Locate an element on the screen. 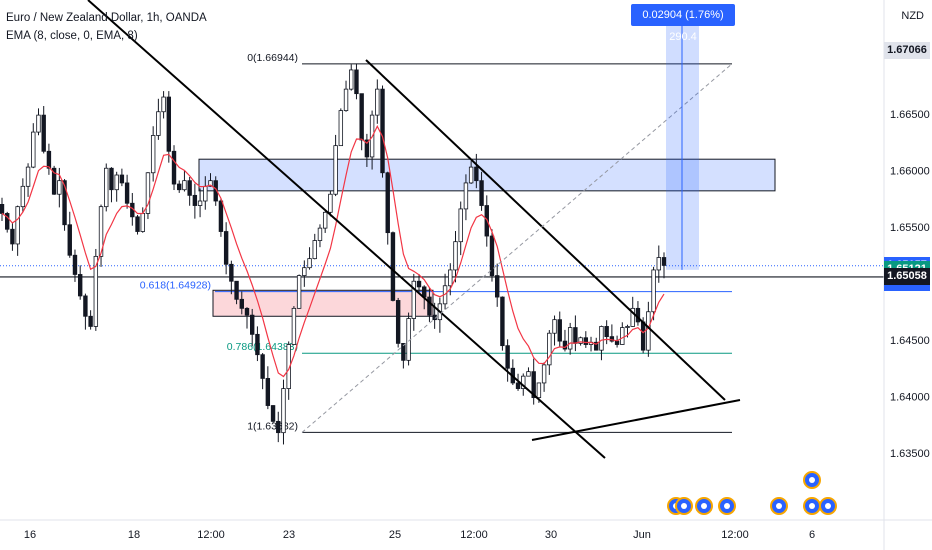  fib-level-label: 0.618(1.64928) is located at coordinates (175, 286).